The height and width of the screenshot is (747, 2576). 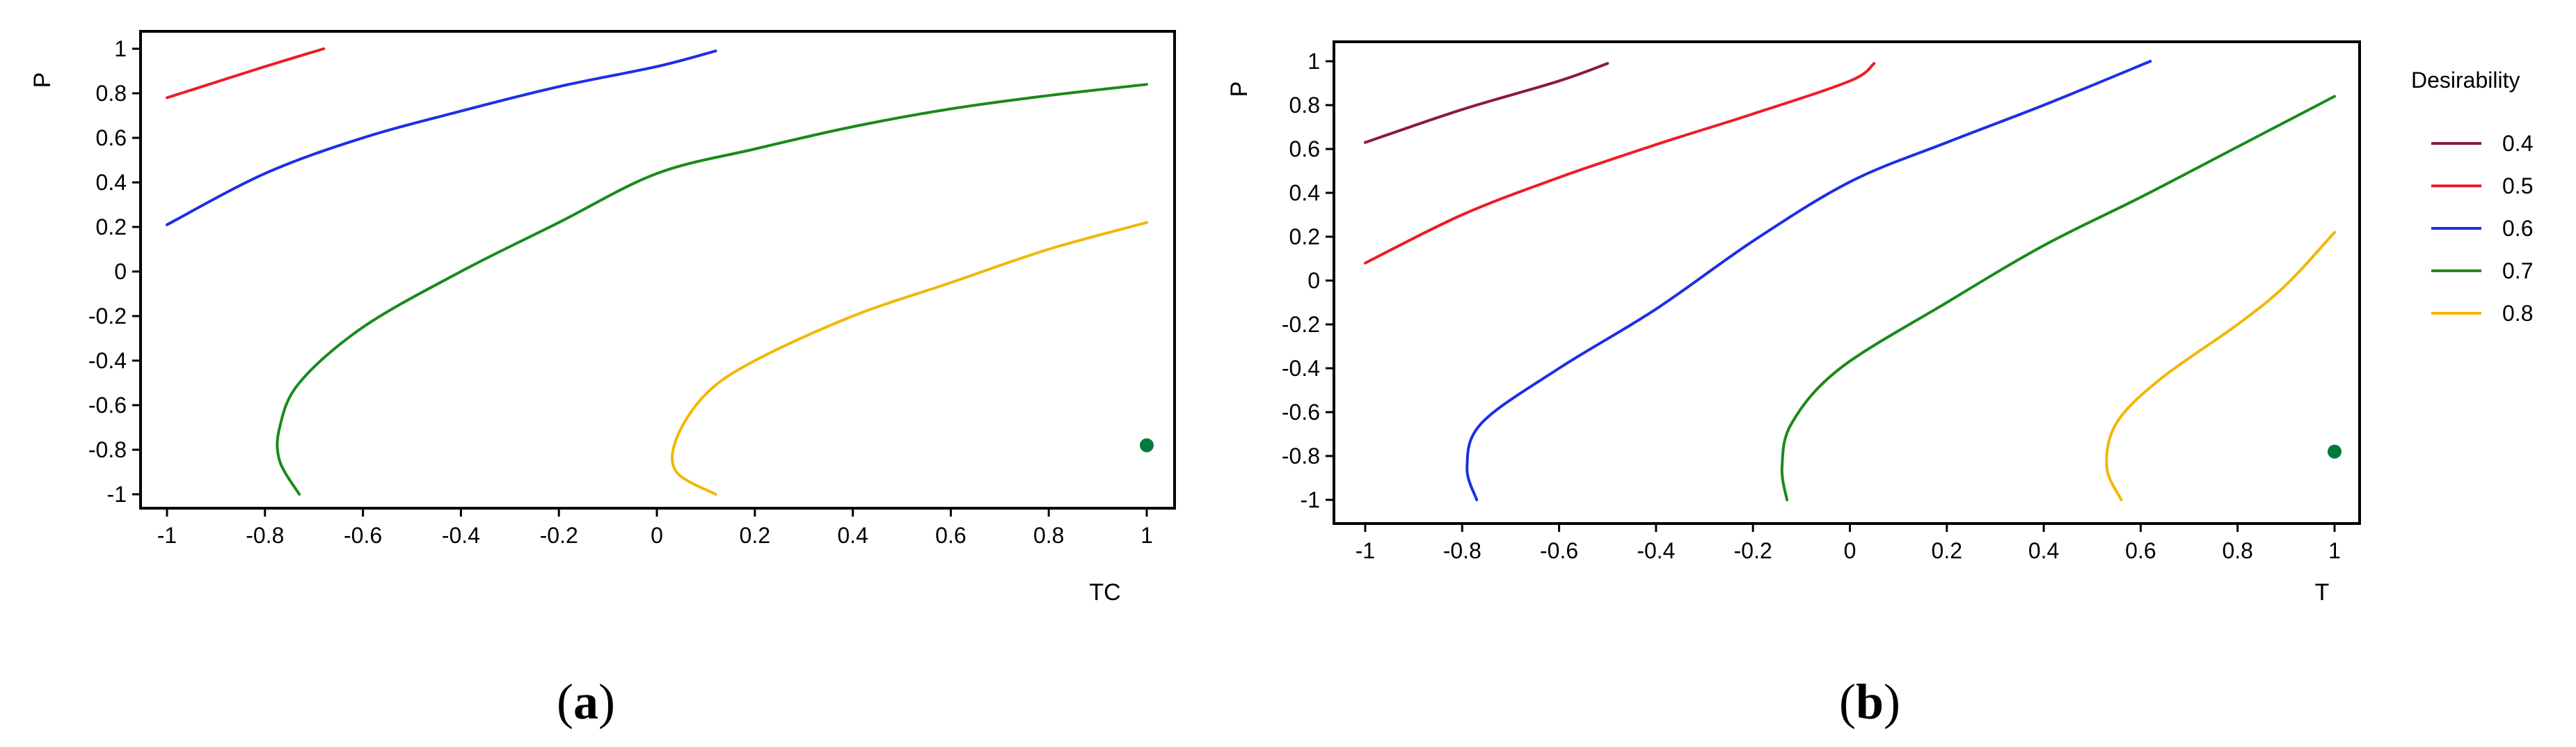 I want to click on y-tick-label-a-0: 1, so click(x=120, y=49).